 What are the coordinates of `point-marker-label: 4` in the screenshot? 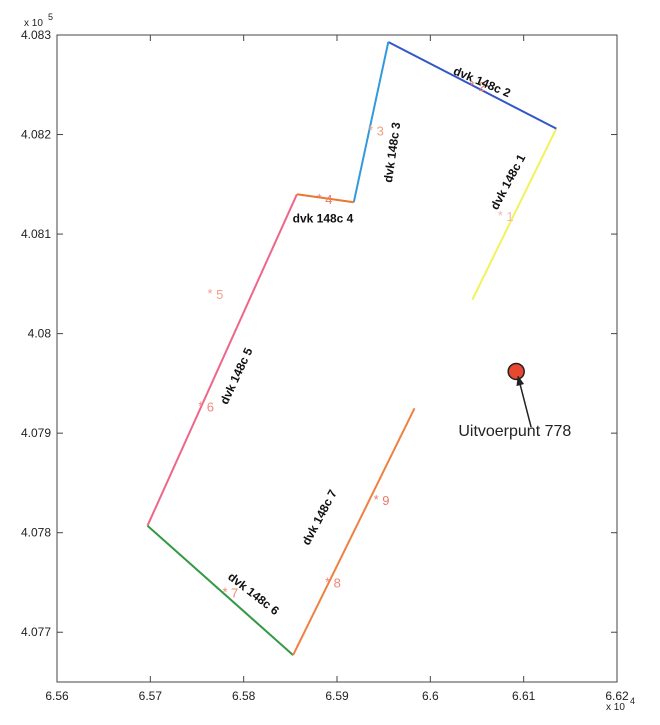 It's located at (328, 199).